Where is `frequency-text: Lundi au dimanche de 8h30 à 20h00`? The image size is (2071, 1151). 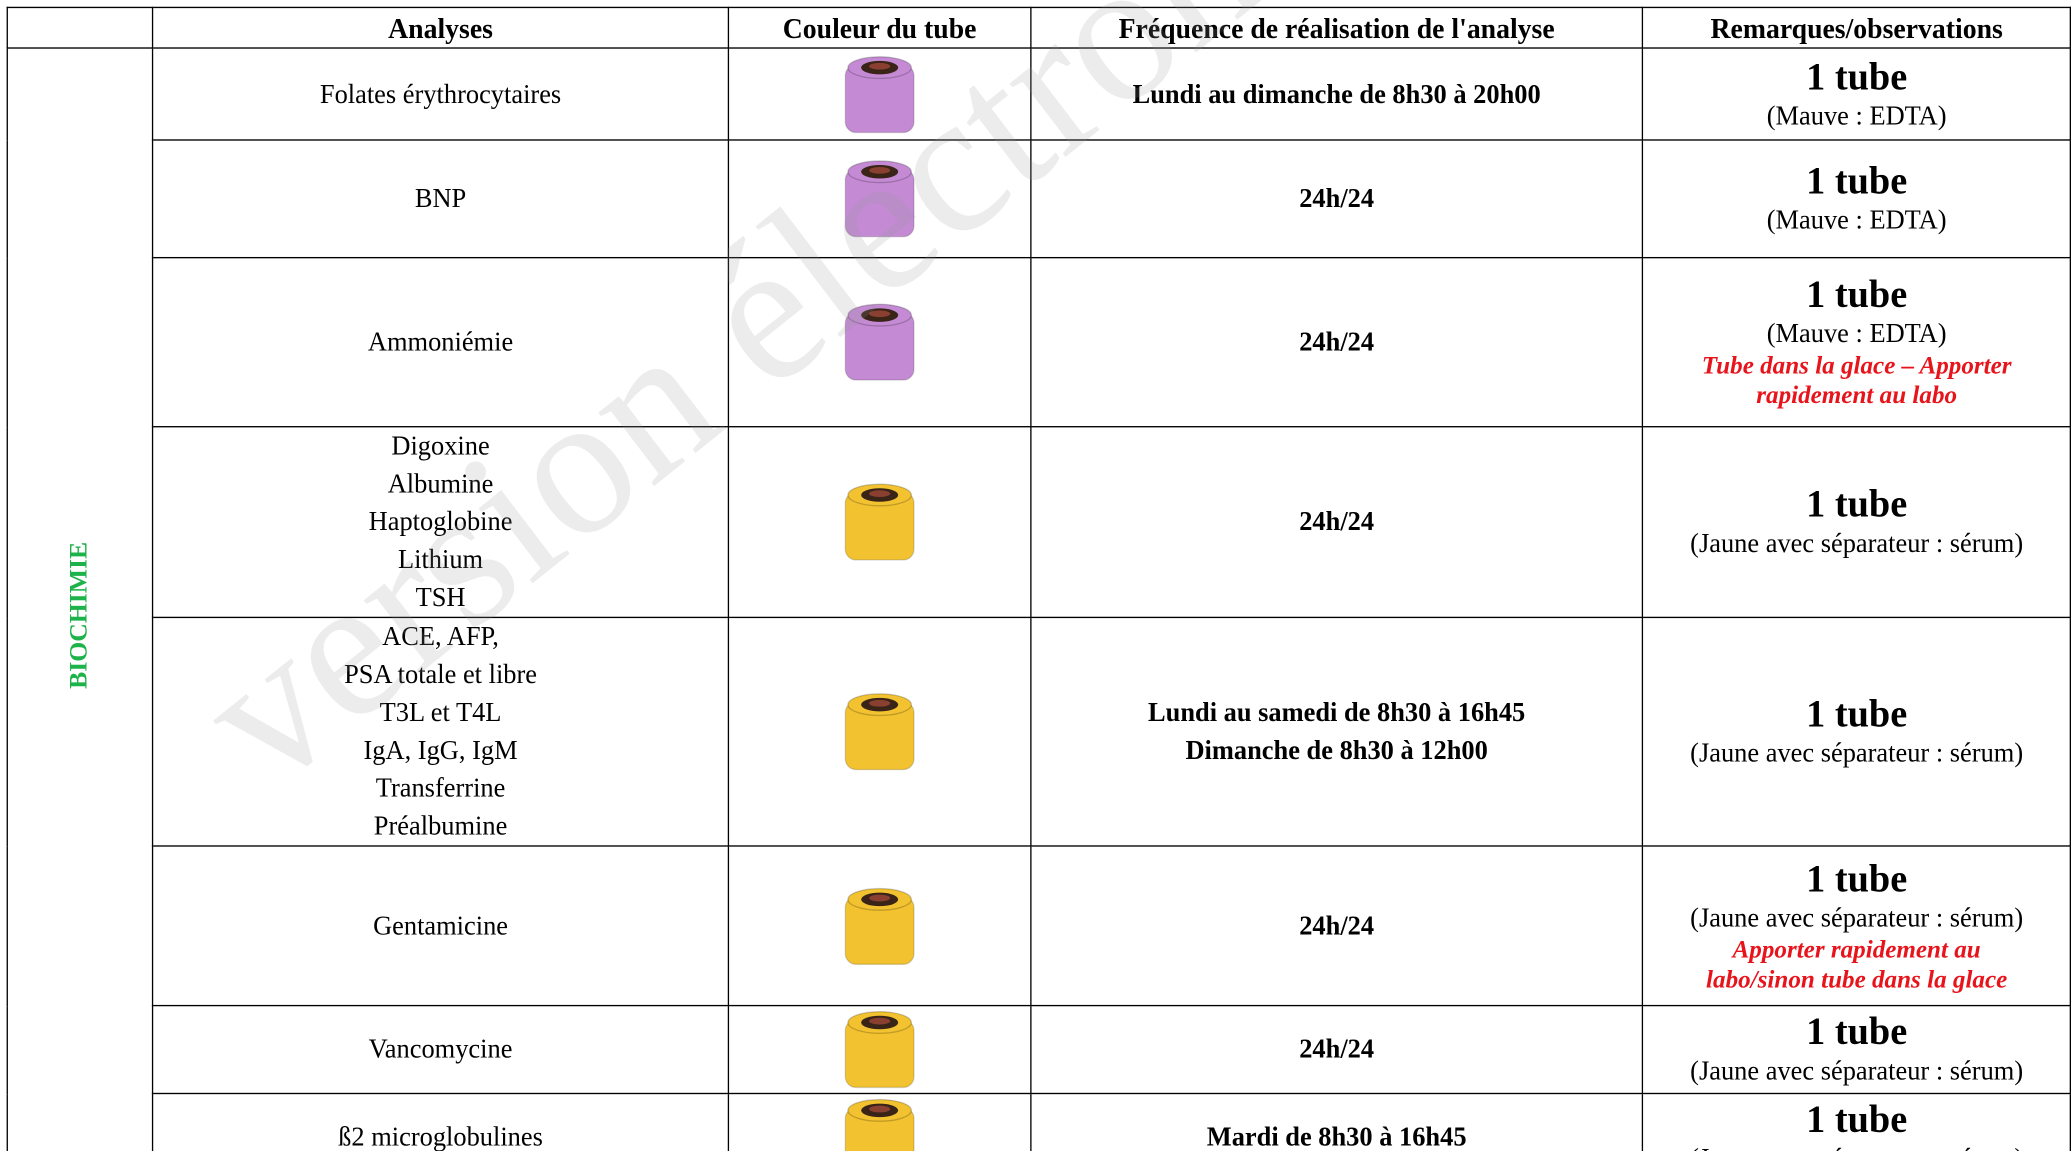 frequency-text: Lundi au dimanche de 8h30 à 20h00 is located at coordinates (1336, 94).